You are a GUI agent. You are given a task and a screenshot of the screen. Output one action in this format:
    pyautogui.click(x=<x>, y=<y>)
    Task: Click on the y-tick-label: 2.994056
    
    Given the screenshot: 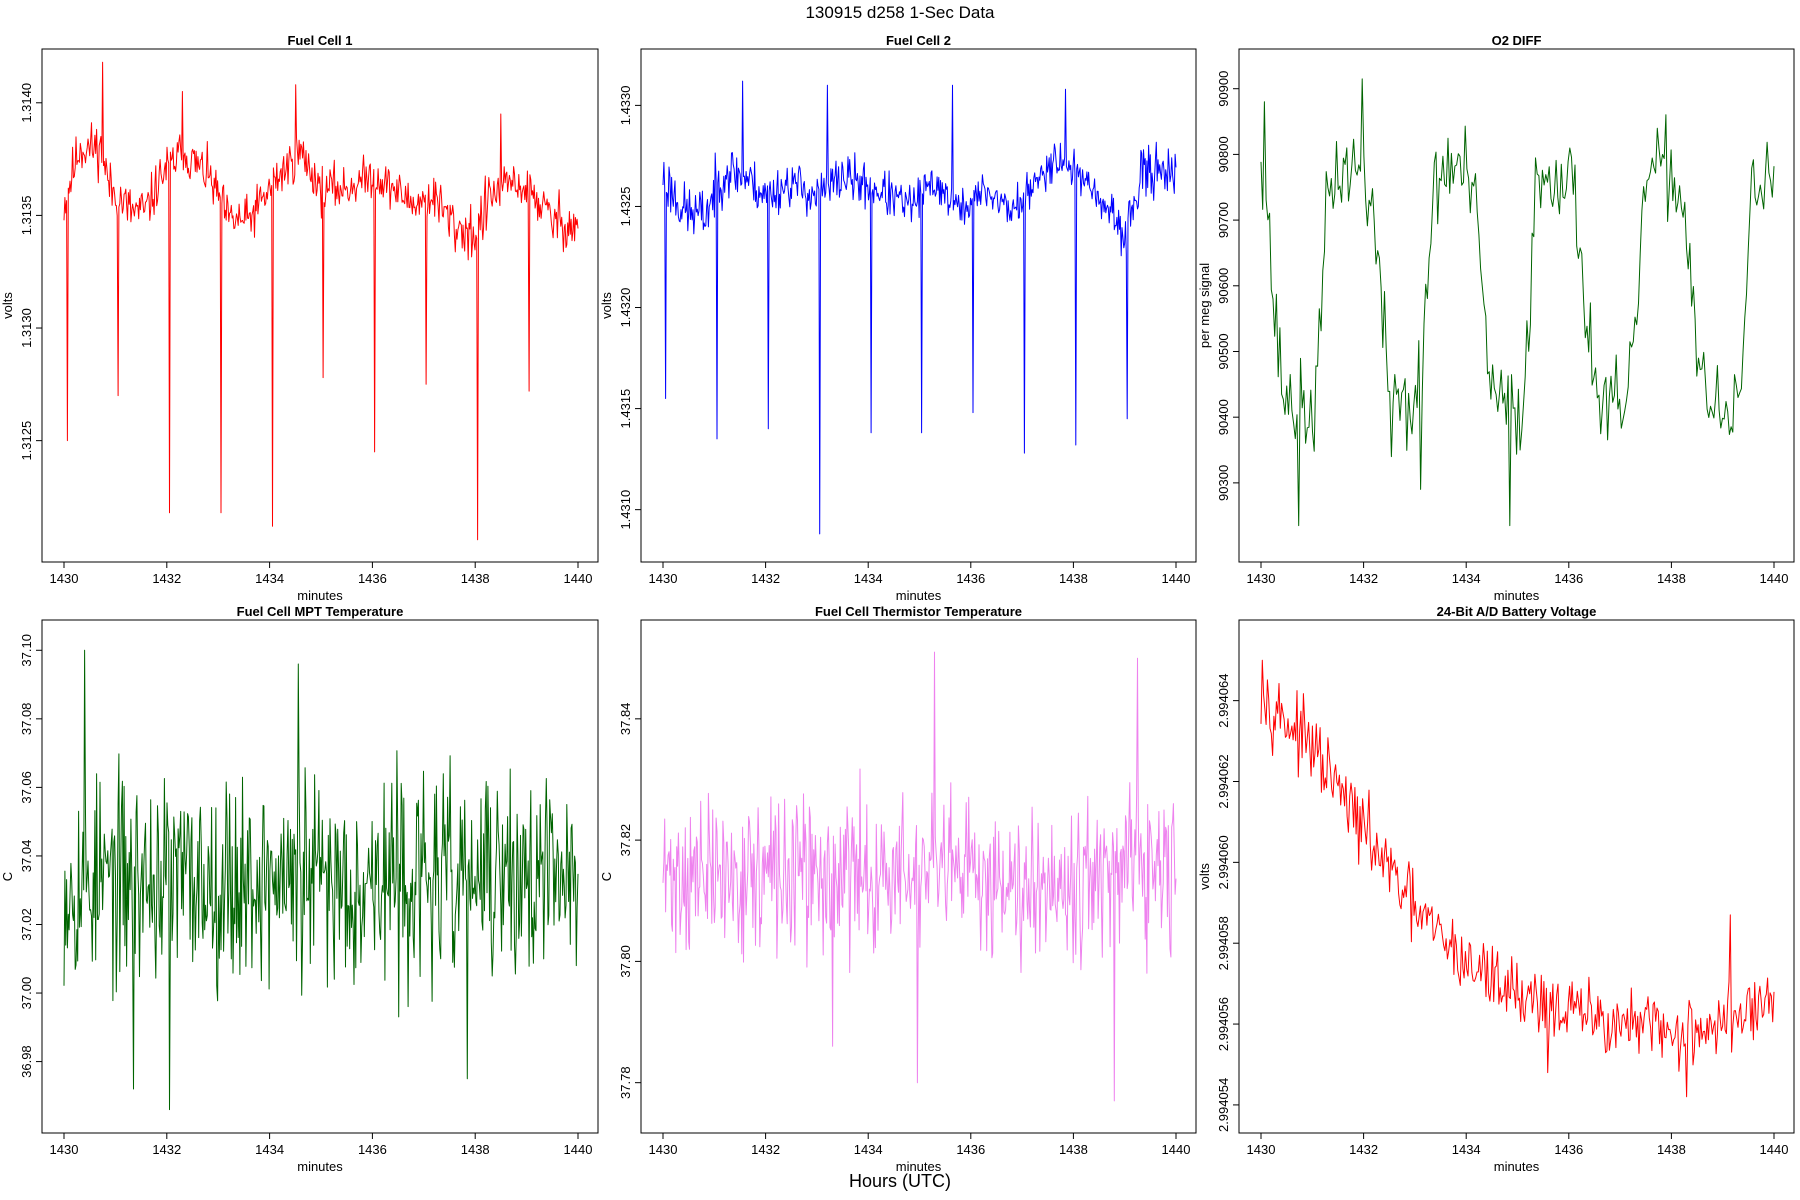 What is the action you would take?
    pyautogui.click(x=1223, y=1024)
    